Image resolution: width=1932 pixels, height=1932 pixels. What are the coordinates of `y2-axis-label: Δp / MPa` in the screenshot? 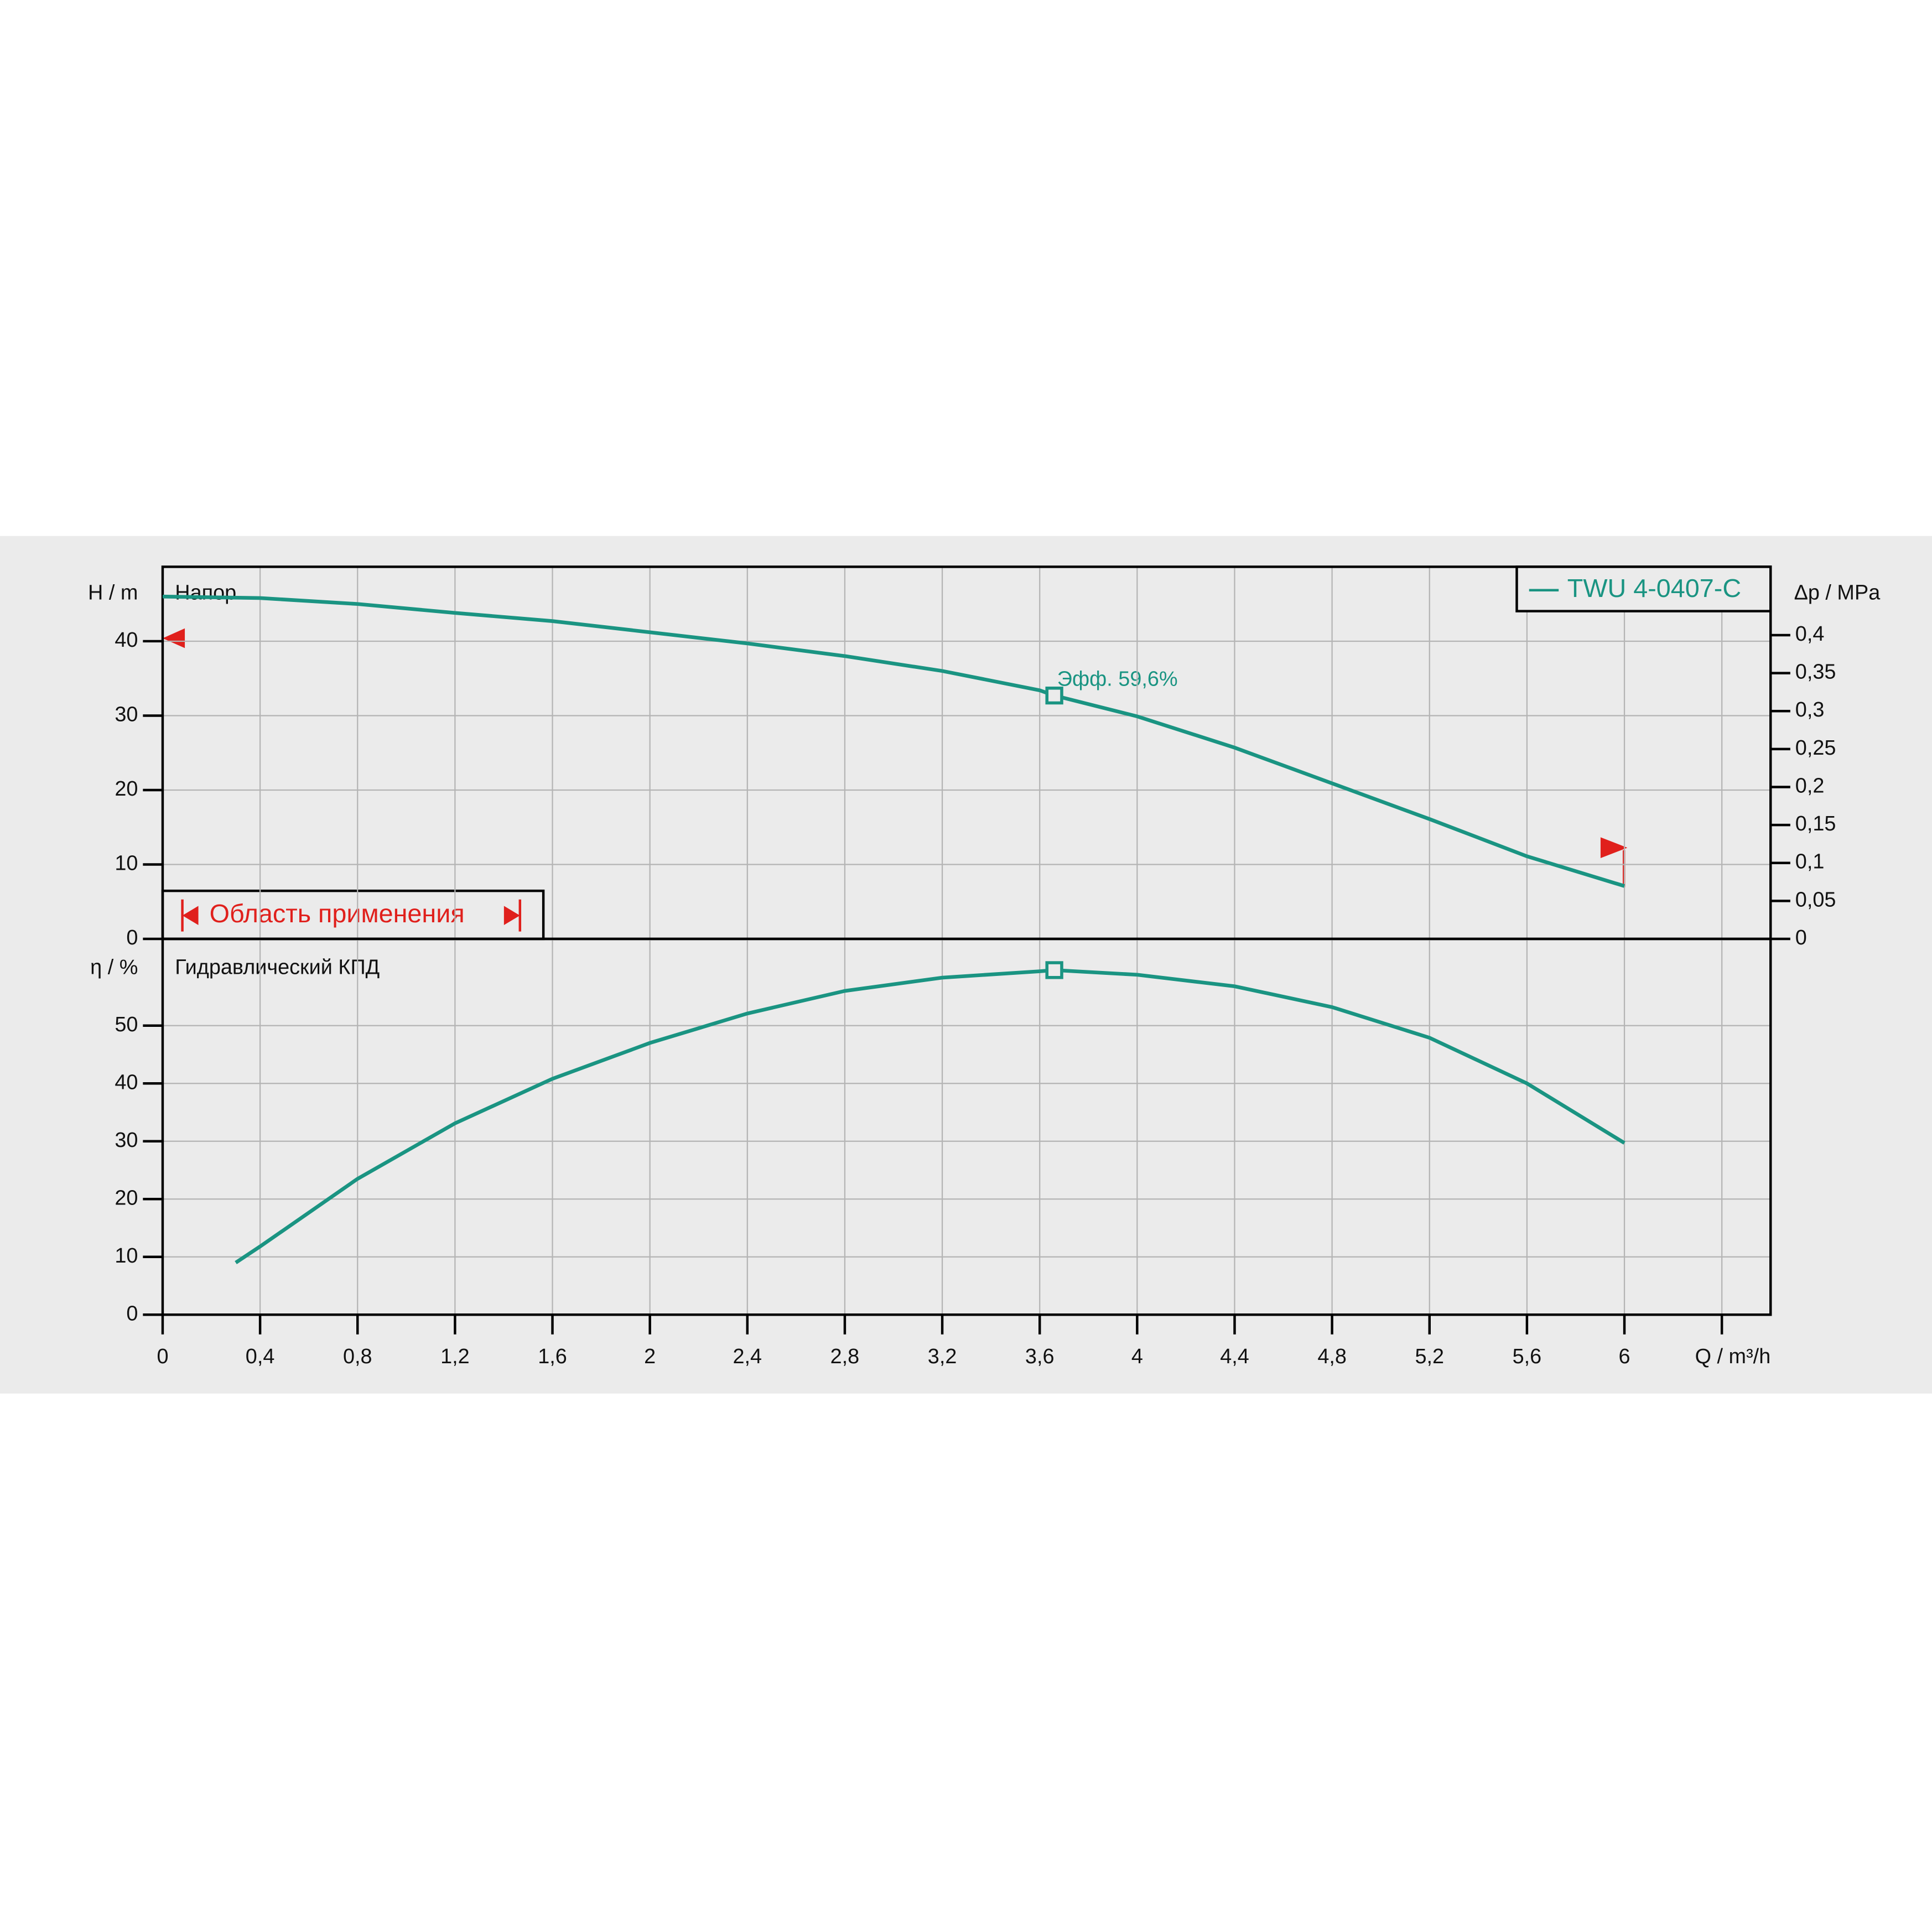 It's located at (1837, 592).